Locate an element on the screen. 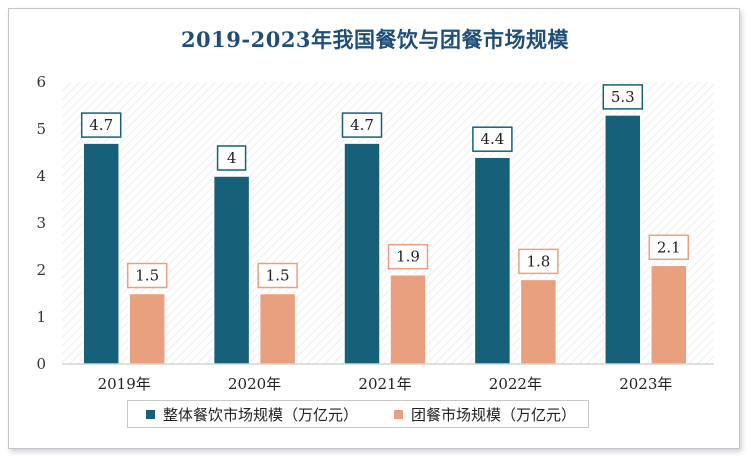  x-tick-label: 2022年 is located at coordinates (515, 384).